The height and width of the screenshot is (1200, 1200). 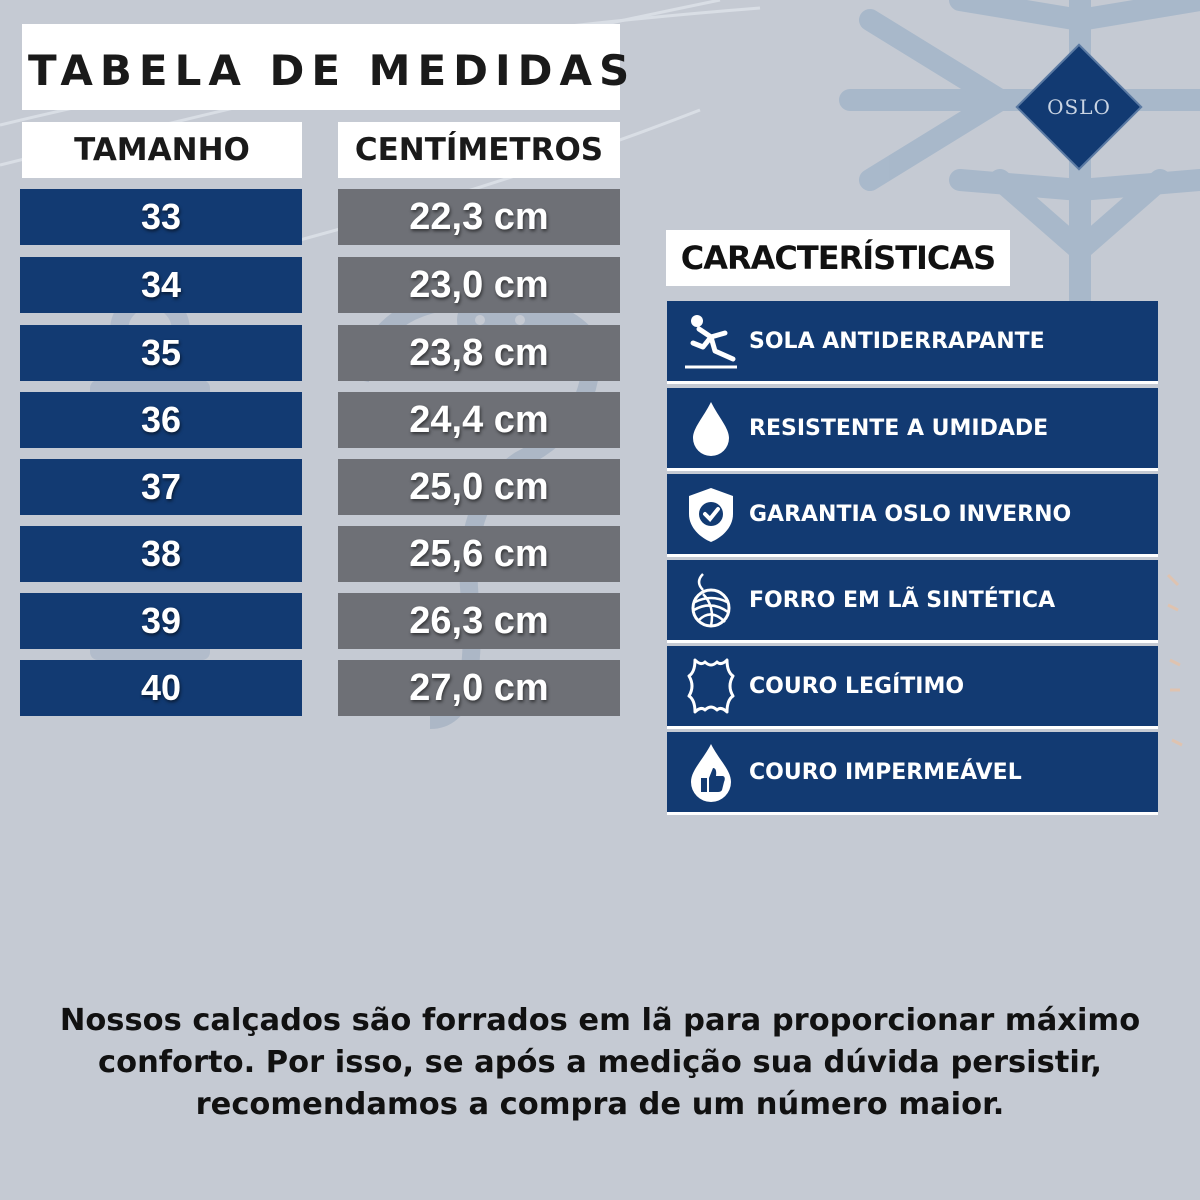 What do you see at coordinates (161, 688) in the screenshot?
I see `size-cell: 40` at bounding box center [161, 688].